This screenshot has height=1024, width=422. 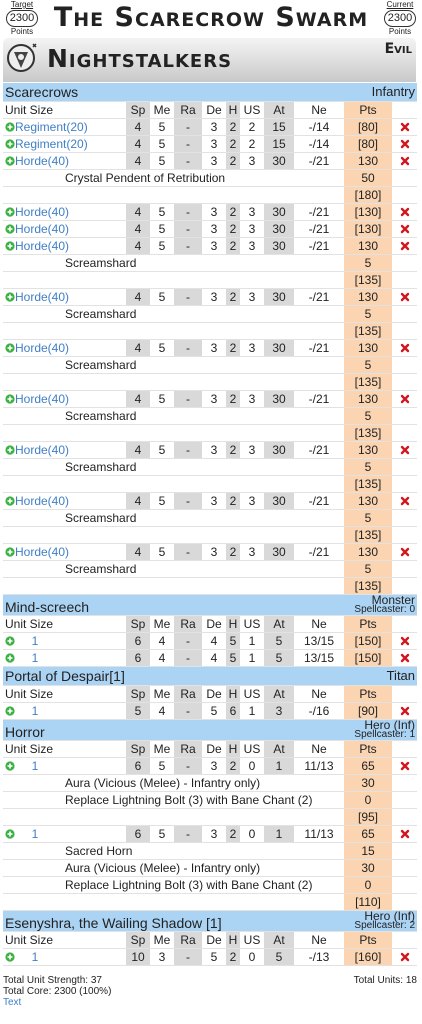 I want to click on unit-points: [160], so click(x=368, y=957).